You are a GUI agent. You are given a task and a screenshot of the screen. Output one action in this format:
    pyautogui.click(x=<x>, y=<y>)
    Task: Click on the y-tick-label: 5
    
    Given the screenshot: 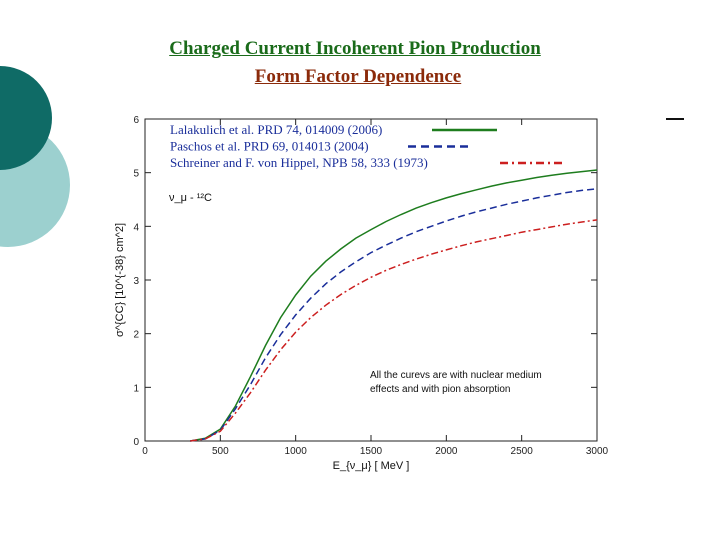 What is the action you would take?
    pyautogui.click(x=136, y=174)
    